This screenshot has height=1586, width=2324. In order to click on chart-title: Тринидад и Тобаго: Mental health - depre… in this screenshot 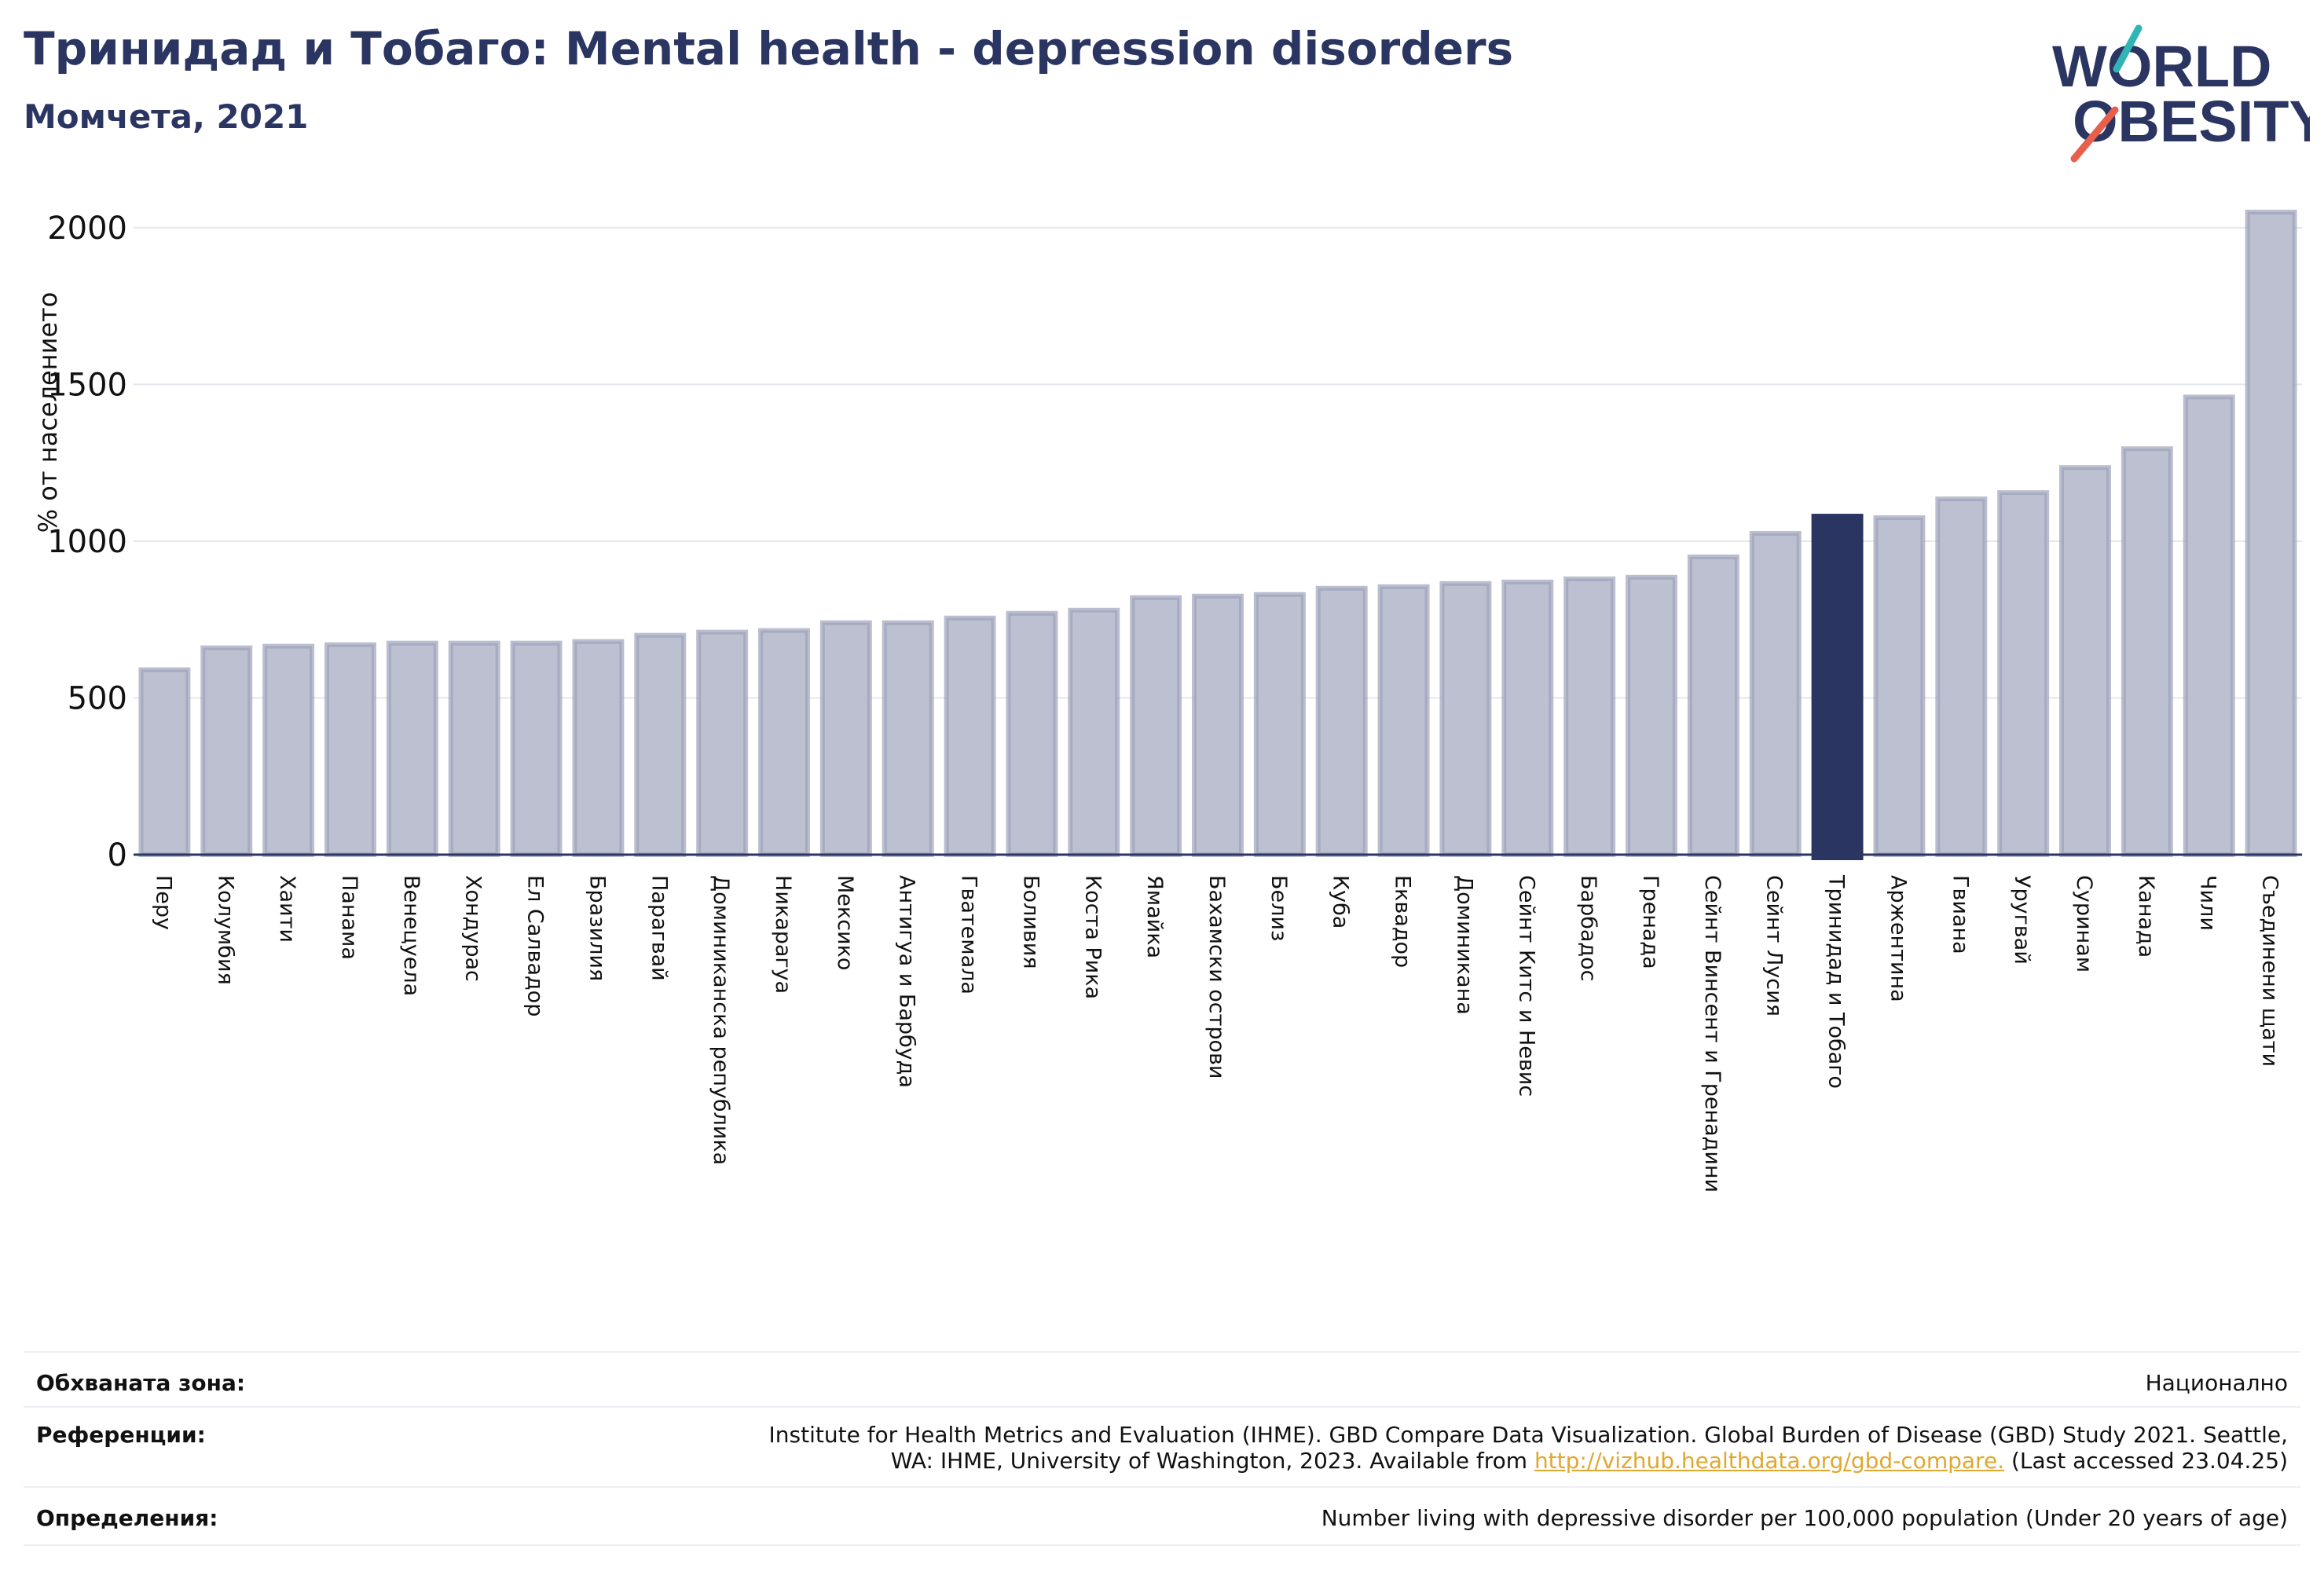, I will do `click(769, 48)`.